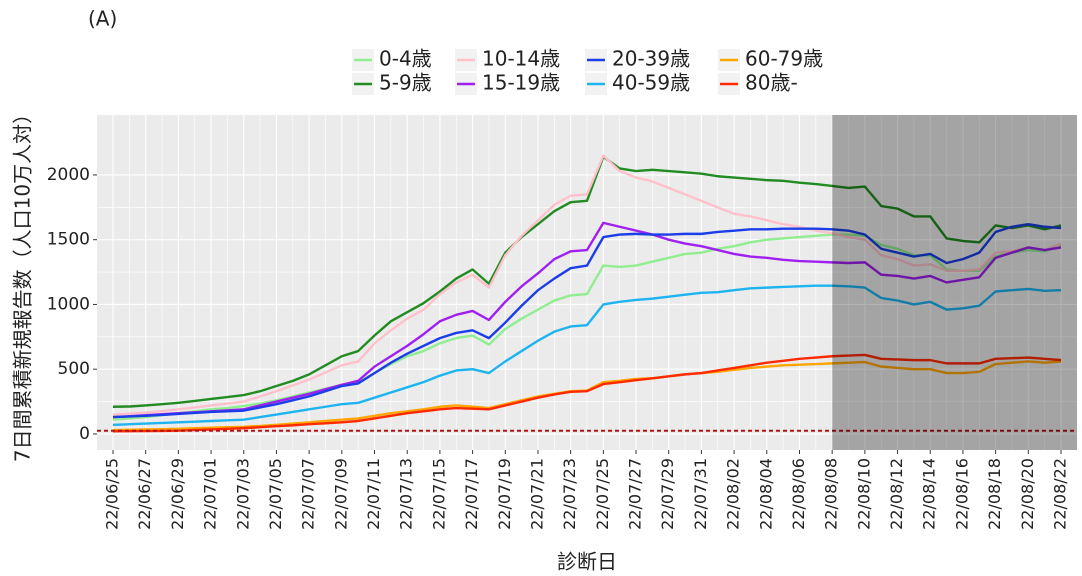 The height and width of the screenshot is (576, 1082). I want to click on legend-label: 15-19歳, so click(521, 83).